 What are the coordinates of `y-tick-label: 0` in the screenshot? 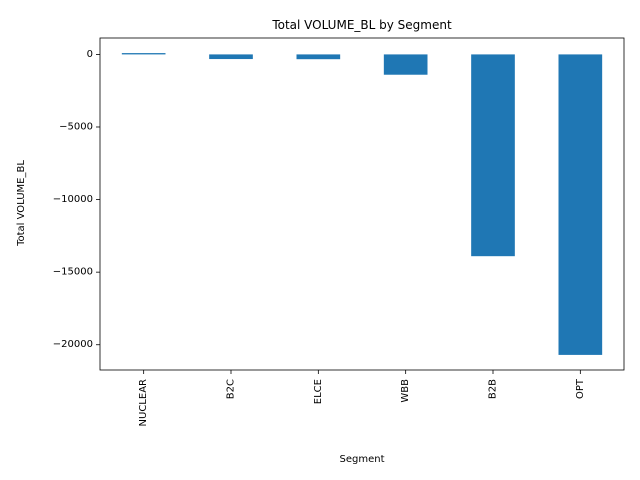 It's located at (90, 54).